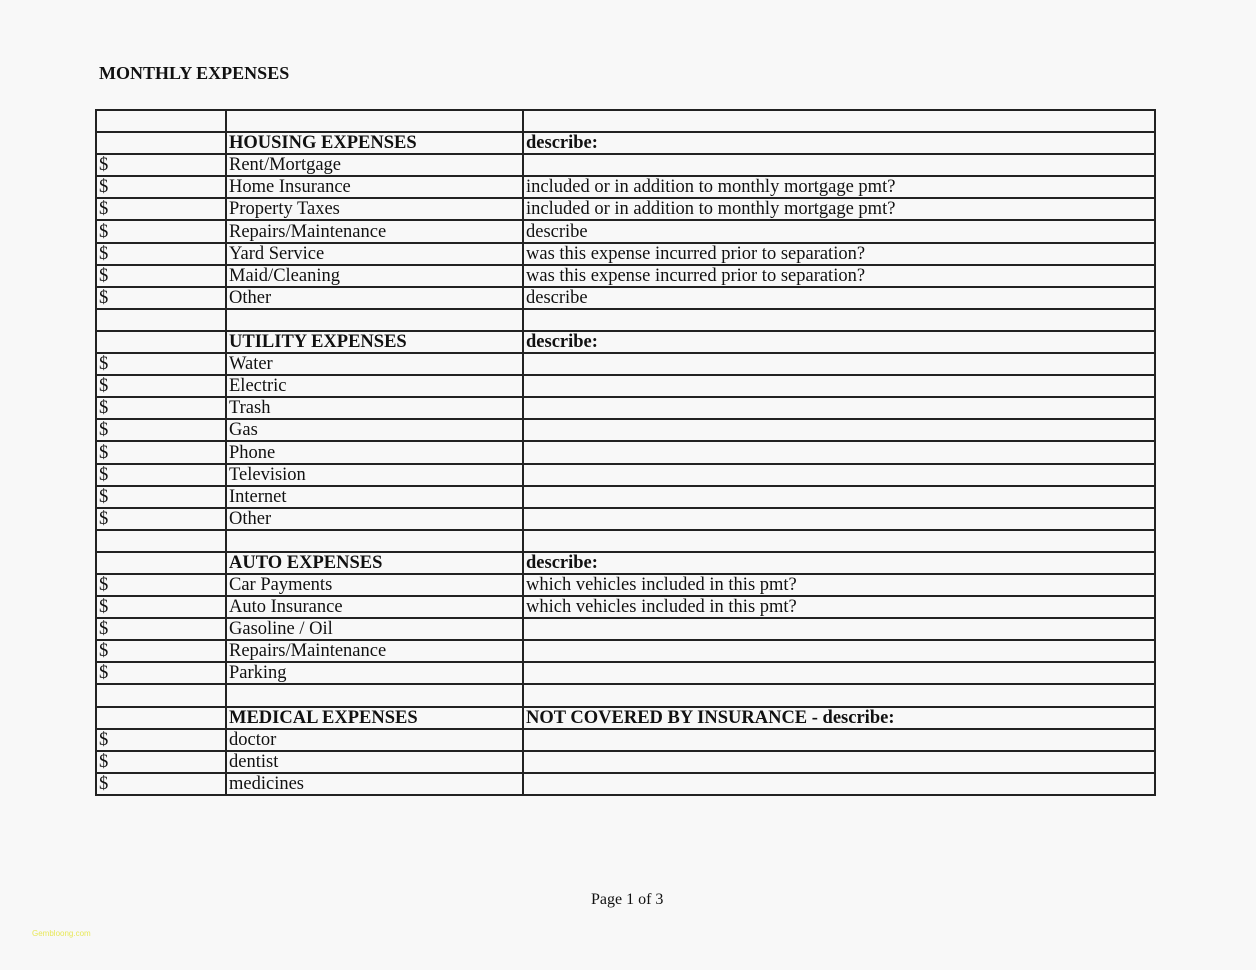  Describe the element at coordinates (374, 761) in the screenshot. I see `category-cell: dentist` at that location.